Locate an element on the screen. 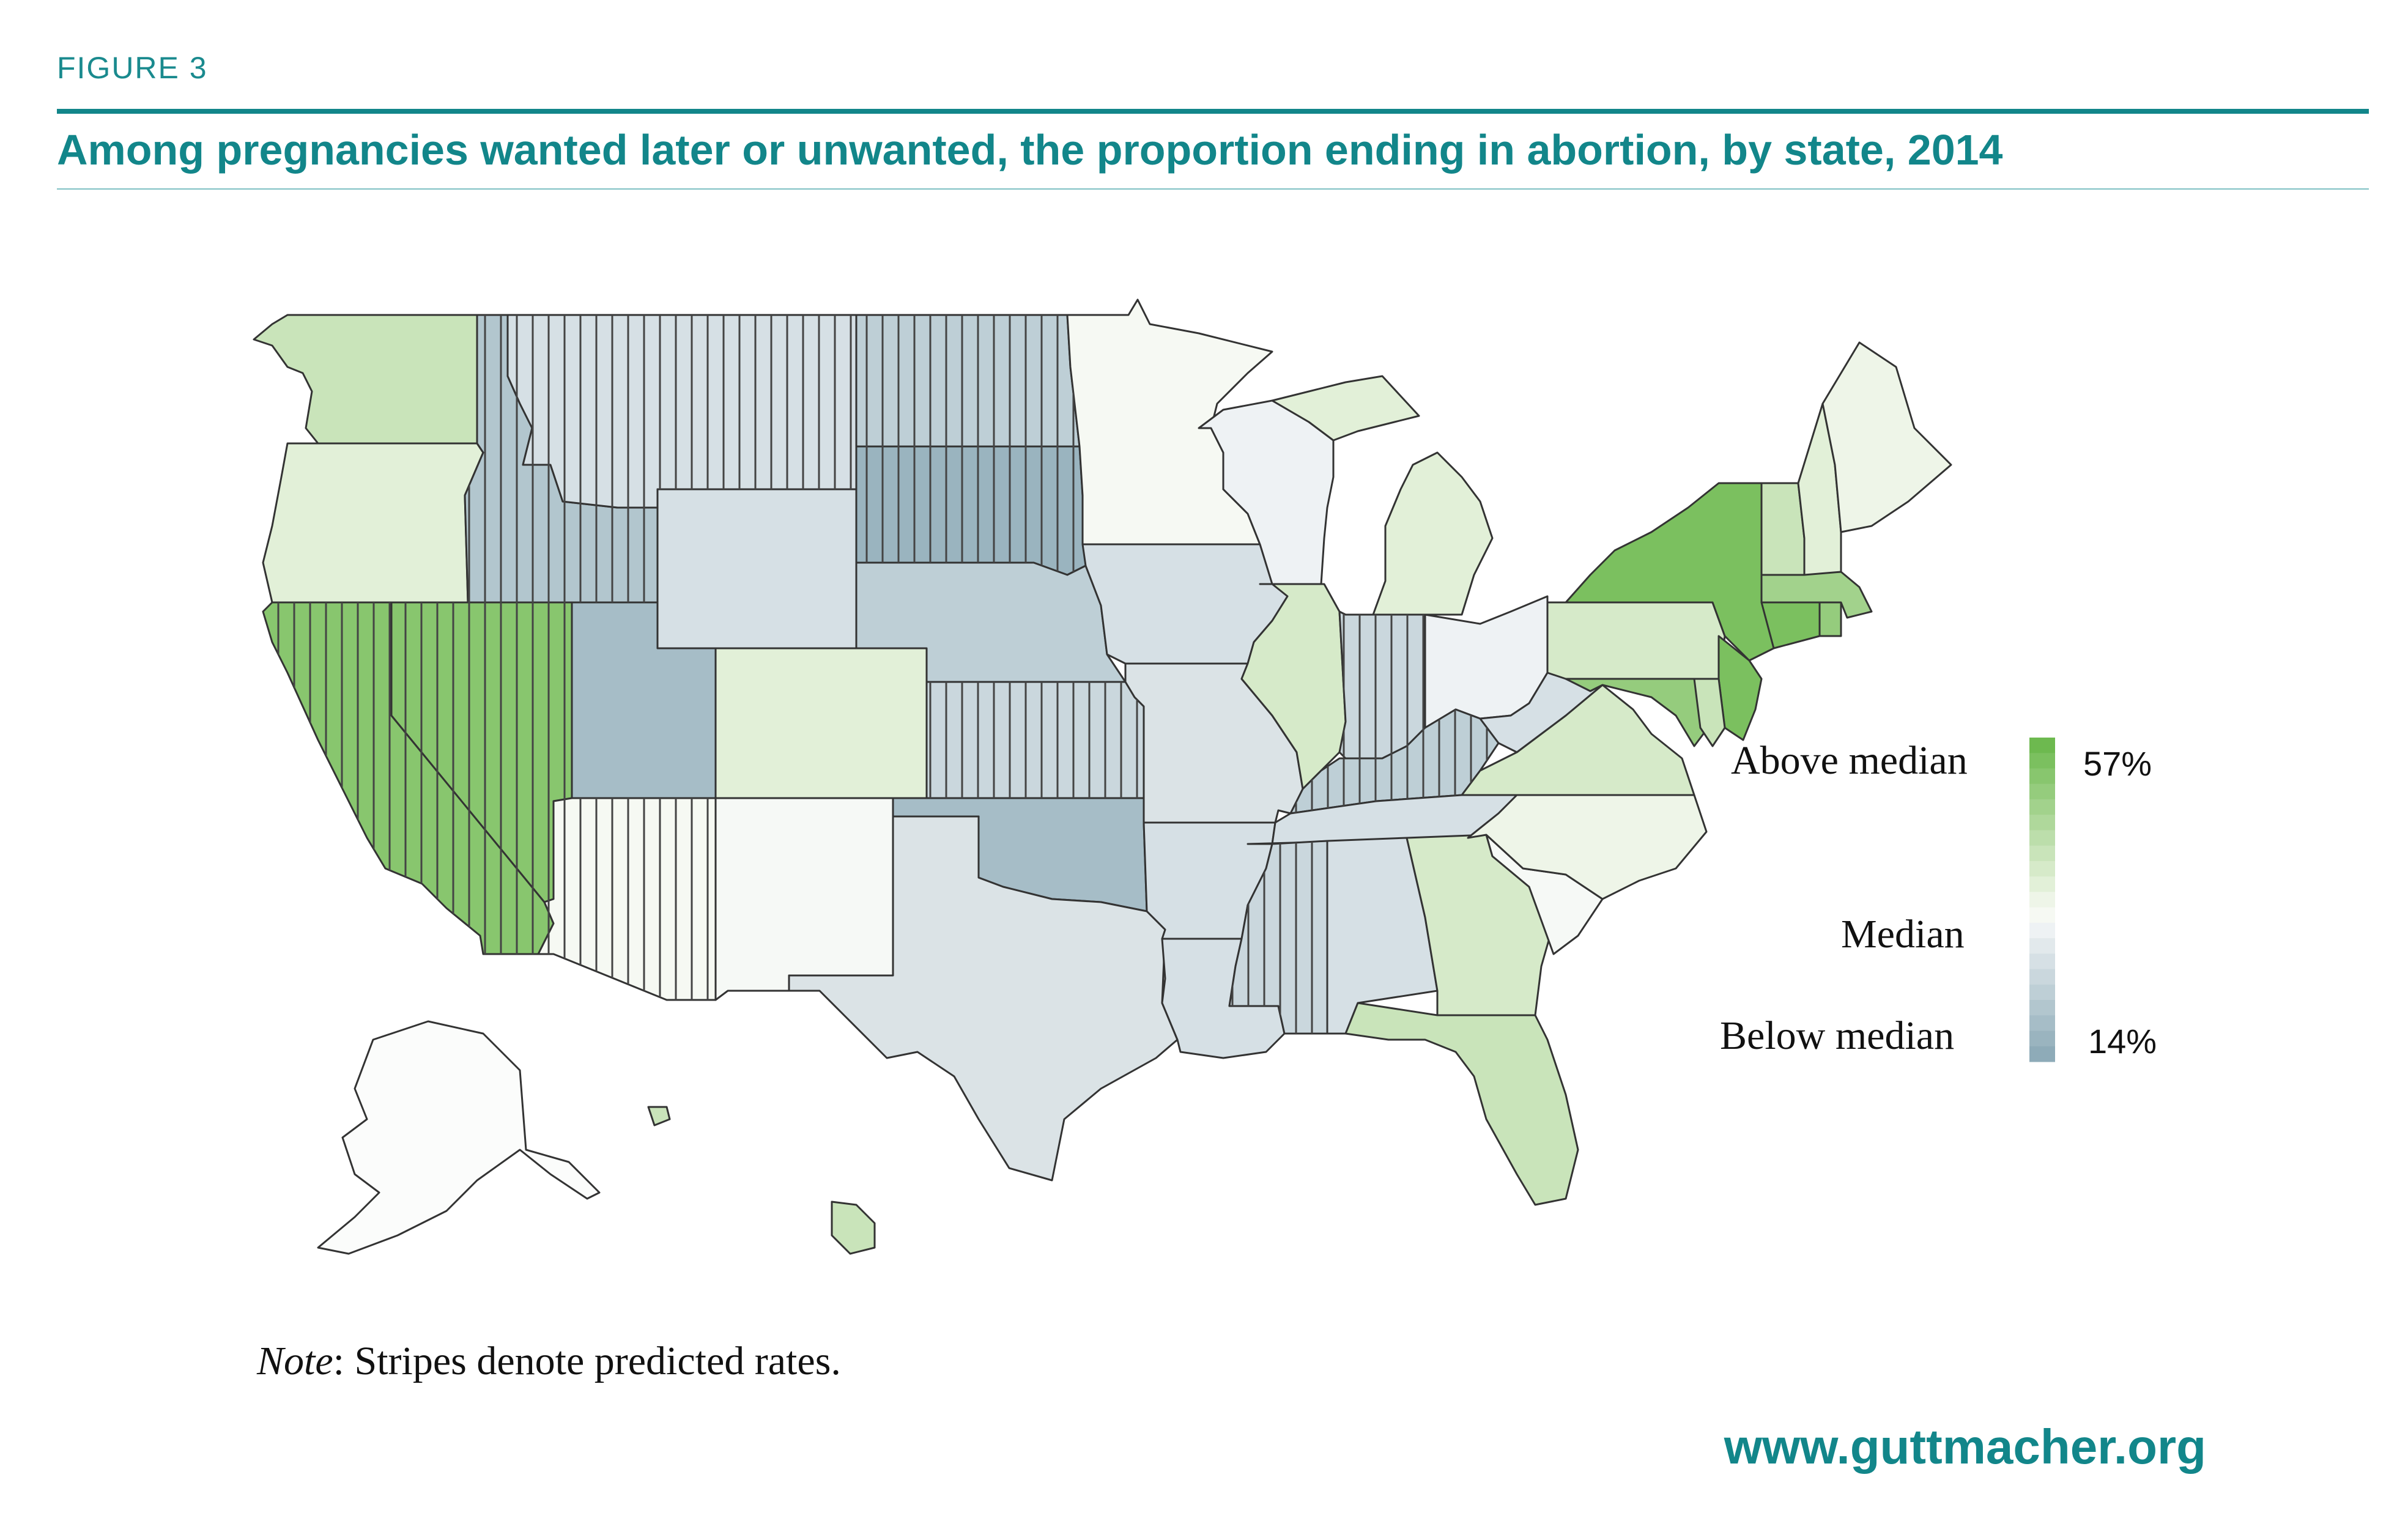  state-arizona-stripes is located at coordinates (627, 899).